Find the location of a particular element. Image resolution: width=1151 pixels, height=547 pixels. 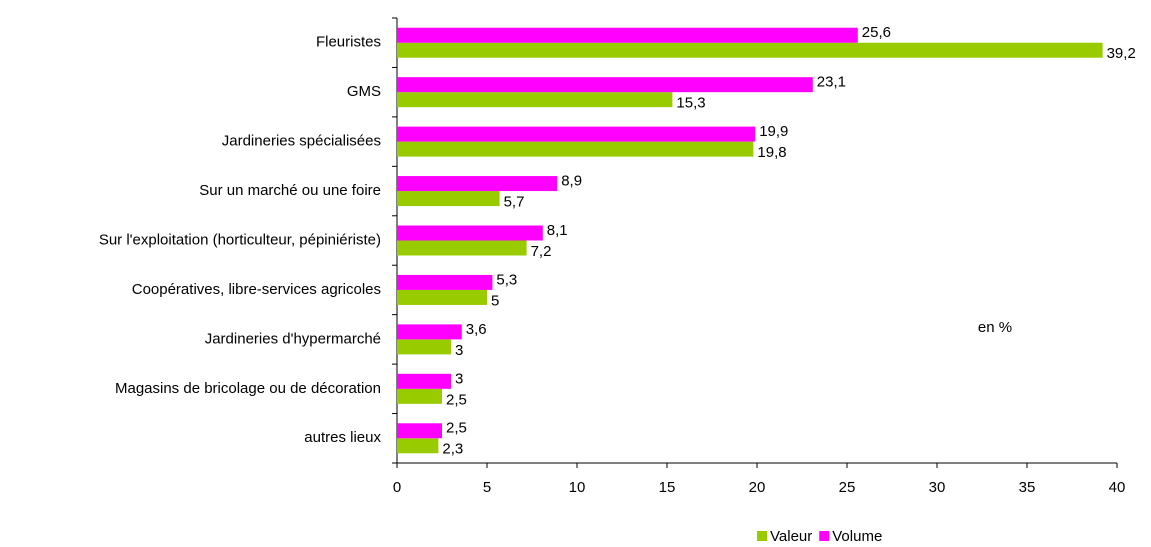

y-tick-label: Magasins de bricolage ou de décoration is located at coordinates (248, 388).